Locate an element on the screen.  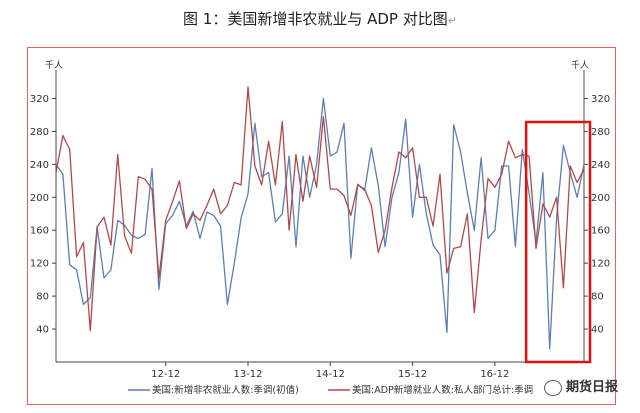
y-tick-label-left: 240 is located at coordinates (39, 165).